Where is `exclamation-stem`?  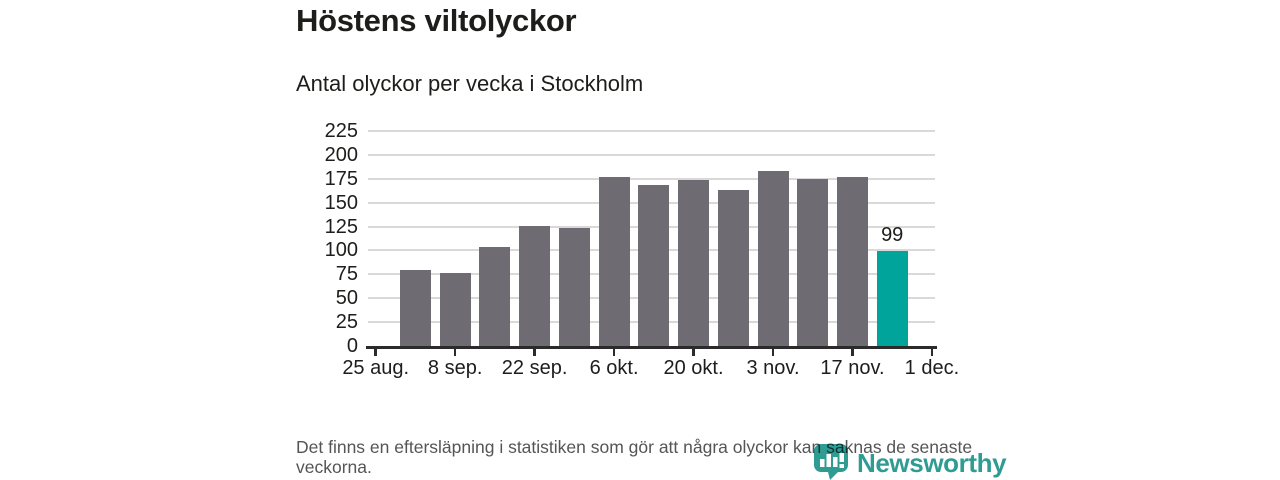
exclamation-stem is located at coordinates (841, 457).